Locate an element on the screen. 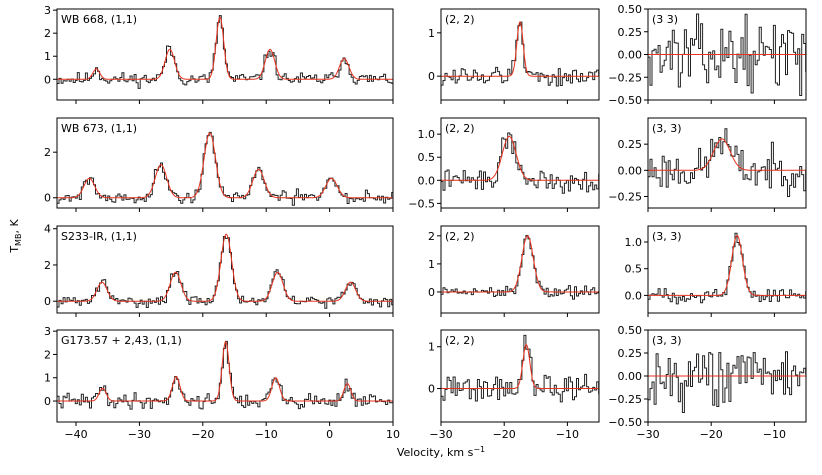 This screenshot has width=822, height=475. y-axis-title-main: T is located at coordinates (14, 250).